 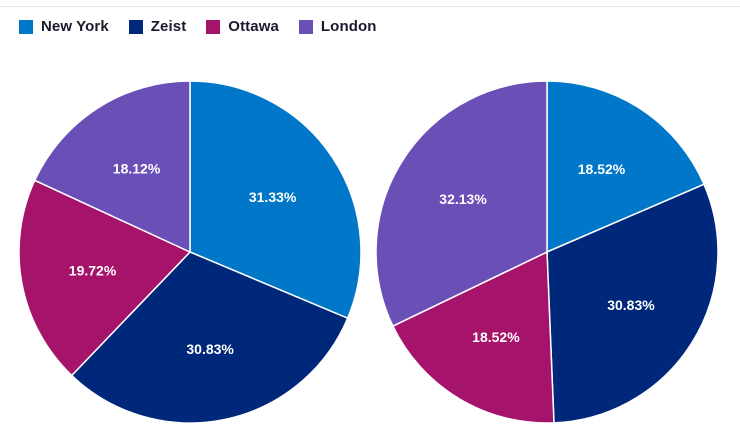 What do you see at coordinates (137, 168) in the screenshot?
I see `pie1-label-london: 18.12%` at bounding box center [137, 168].